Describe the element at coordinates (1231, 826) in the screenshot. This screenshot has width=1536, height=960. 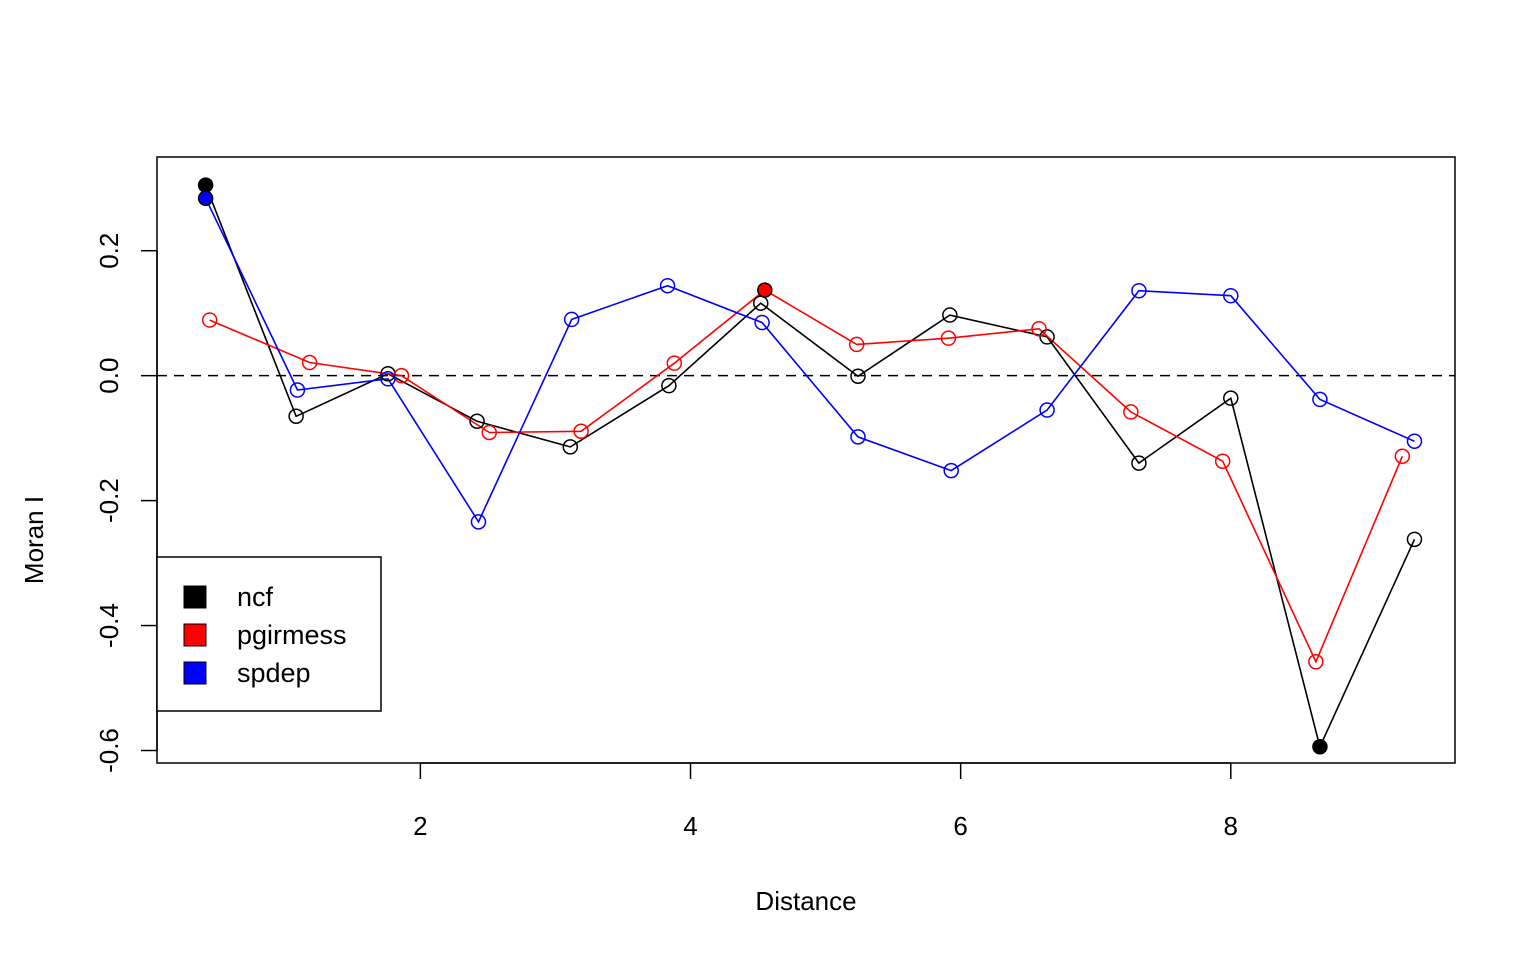
I see `x-tick-label: 8` at that location.